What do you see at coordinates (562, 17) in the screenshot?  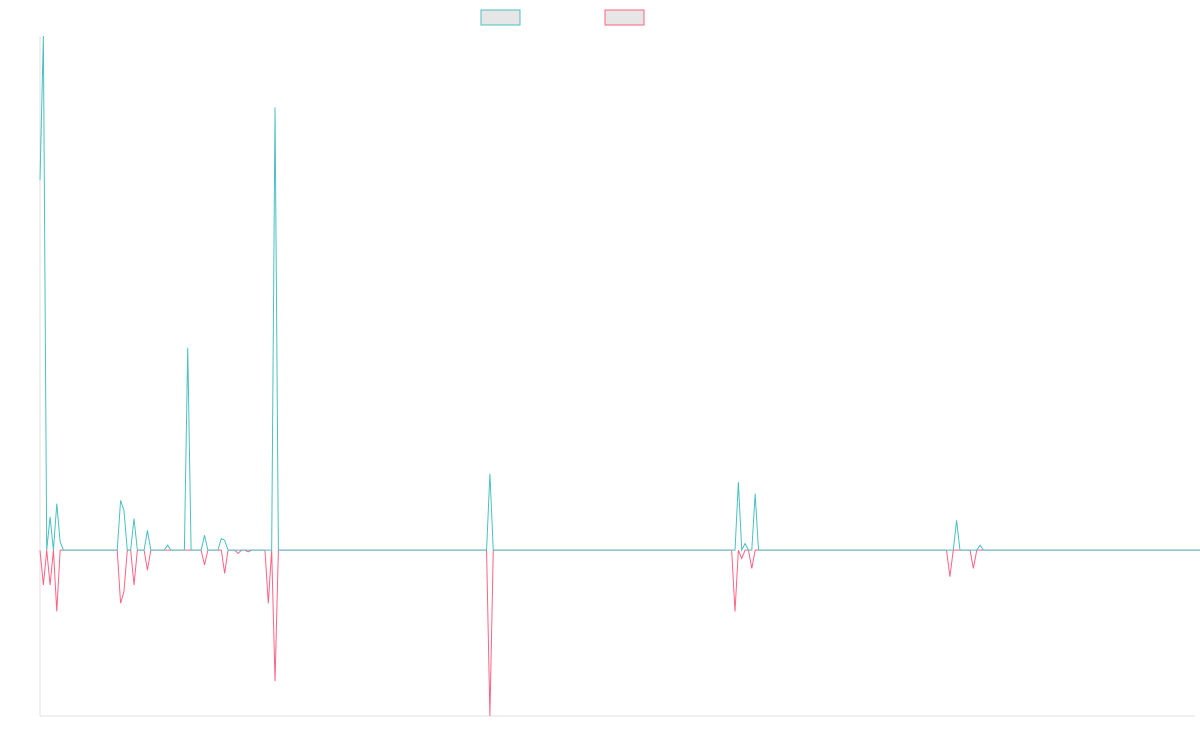 I see `legend` at bounding box center [562, 17].